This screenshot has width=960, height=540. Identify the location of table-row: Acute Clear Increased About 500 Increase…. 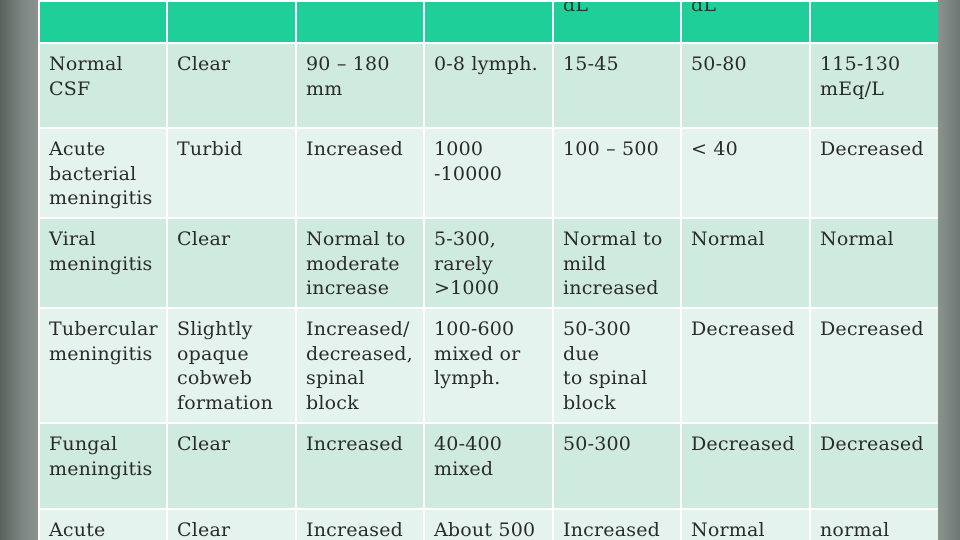
(488, 524).